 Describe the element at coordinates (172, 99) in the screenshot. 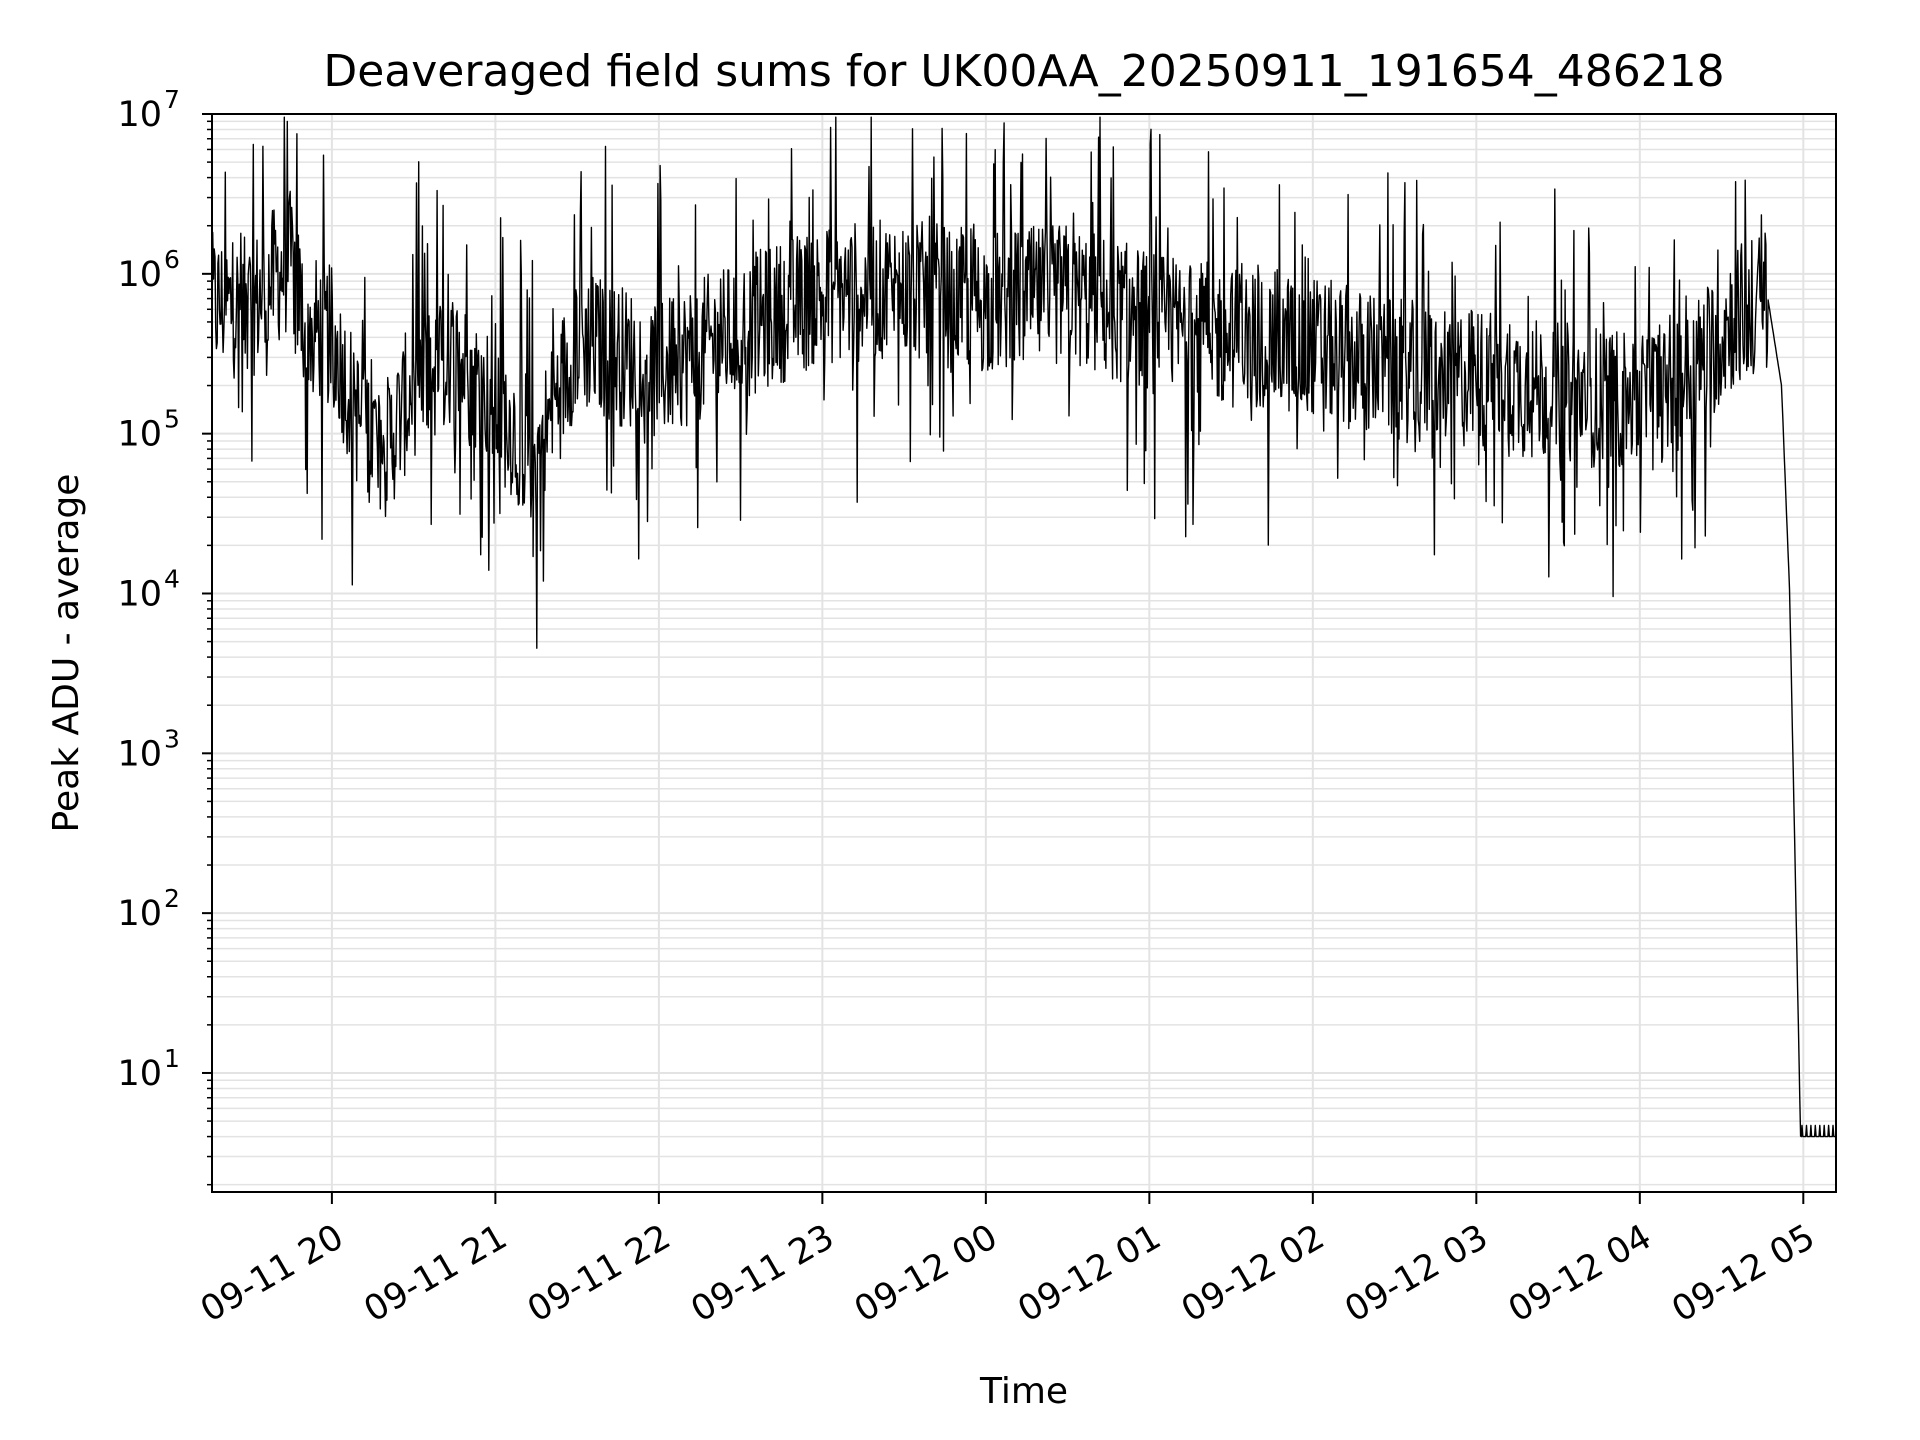

I see `y-tick-label-exponent: 7` at that location.